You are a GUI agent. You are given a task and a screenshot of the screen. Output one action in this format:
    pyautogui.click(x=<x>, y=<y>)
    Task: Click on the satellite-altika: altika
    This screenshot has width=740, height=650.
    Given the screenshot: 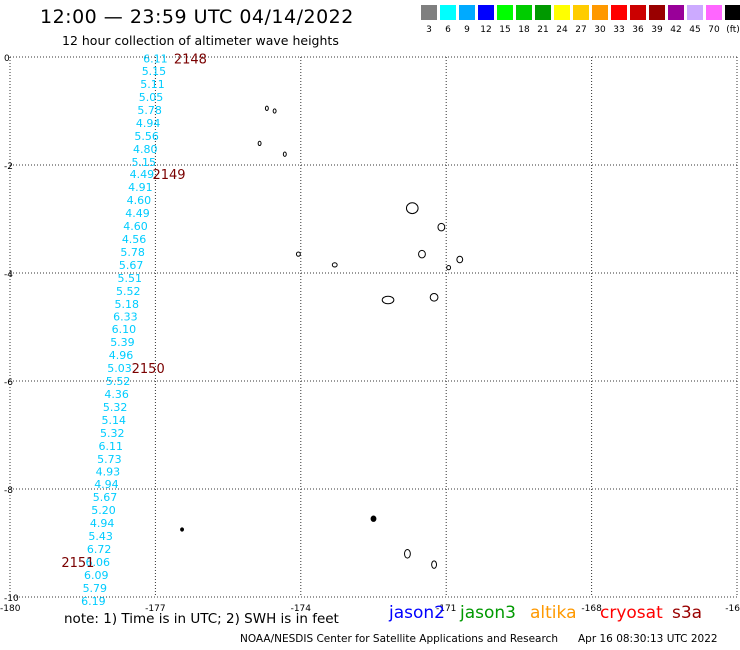 What is the action you would take?
    pyautogui.click(x=553, y=613)
    